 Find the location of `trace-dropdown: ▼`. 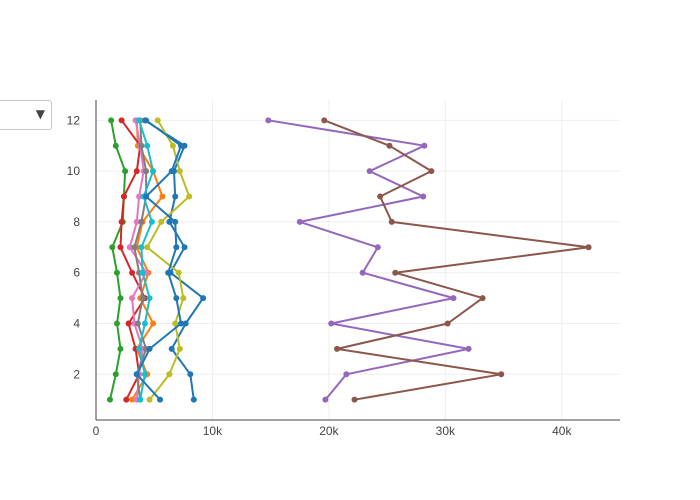

trace-dropdown: ▼ is located at coordinates (26, 115).